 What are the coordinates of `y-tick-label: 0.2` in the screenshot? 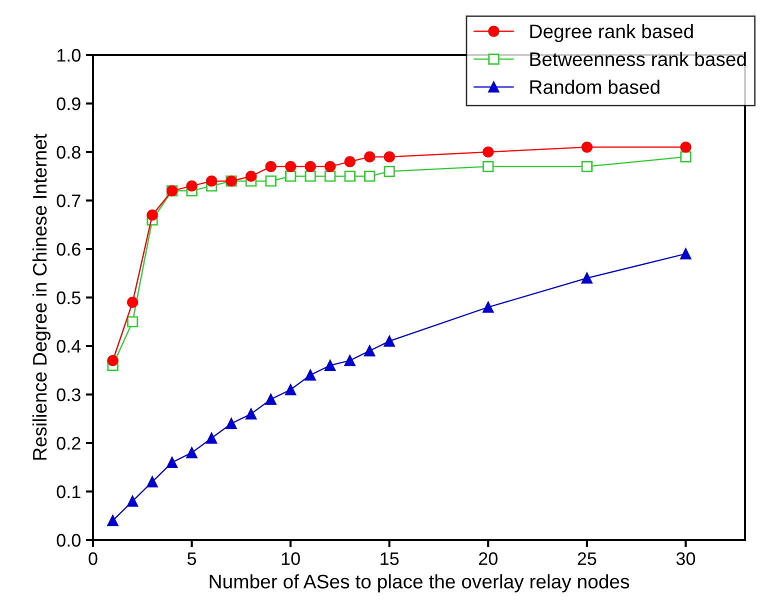 It's located at (68, 443).